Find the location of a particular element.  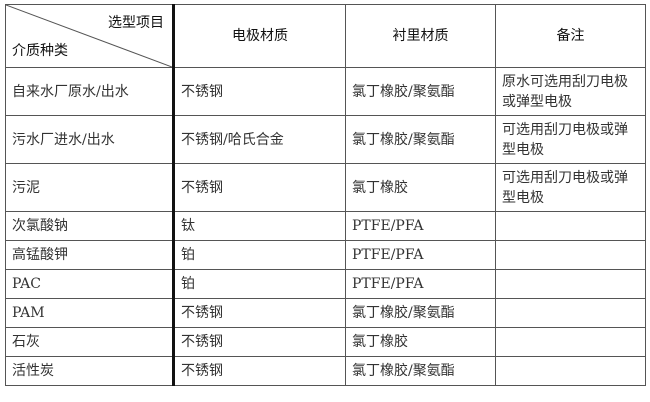

table-row: 石灰 不锈钢 氯丁橡胶 is located at coordinates (325, 342).